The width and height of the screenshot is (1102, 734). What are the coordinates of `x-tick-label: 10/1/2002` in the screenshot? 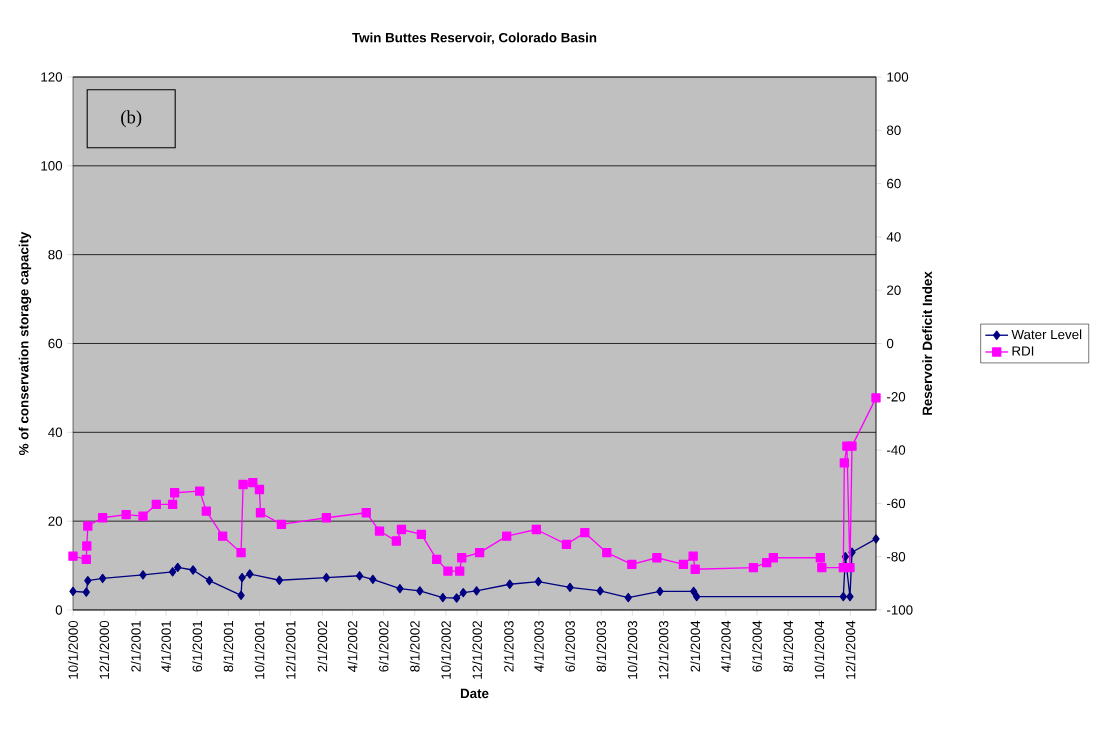 It's located at (446, 650).